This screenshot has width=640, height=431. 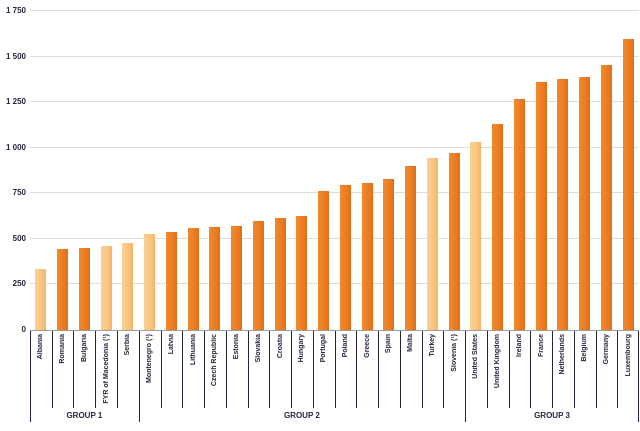 What do you see at coordinates (15, 10) in the screenshot?
I see `y-axis-tick-label: 1 750` at bounding box center [15, 10].